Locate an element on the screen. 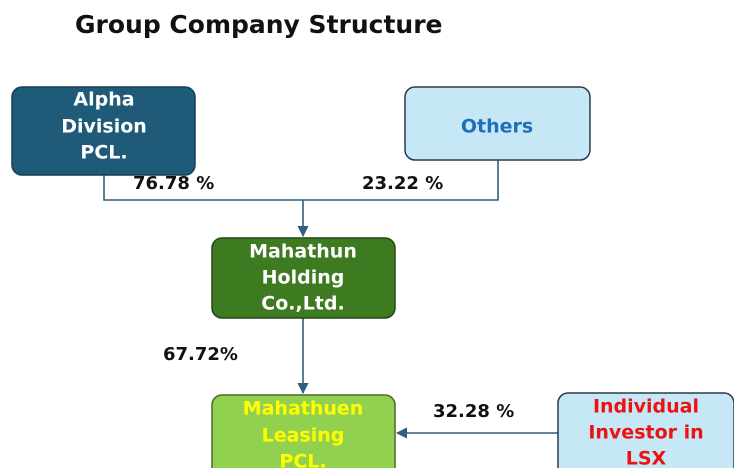  connector is located at coordinates (301, 180).